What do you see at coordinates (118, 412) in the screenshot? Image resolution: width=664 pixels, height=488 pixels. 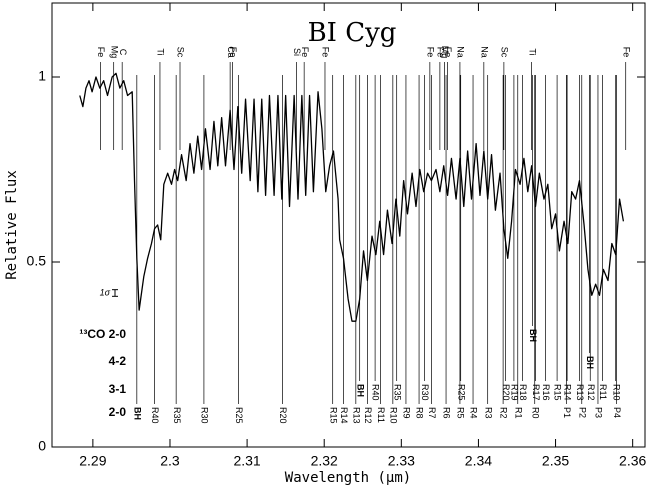 I see `band-label: 2-0` at bounding box center [118, 412].